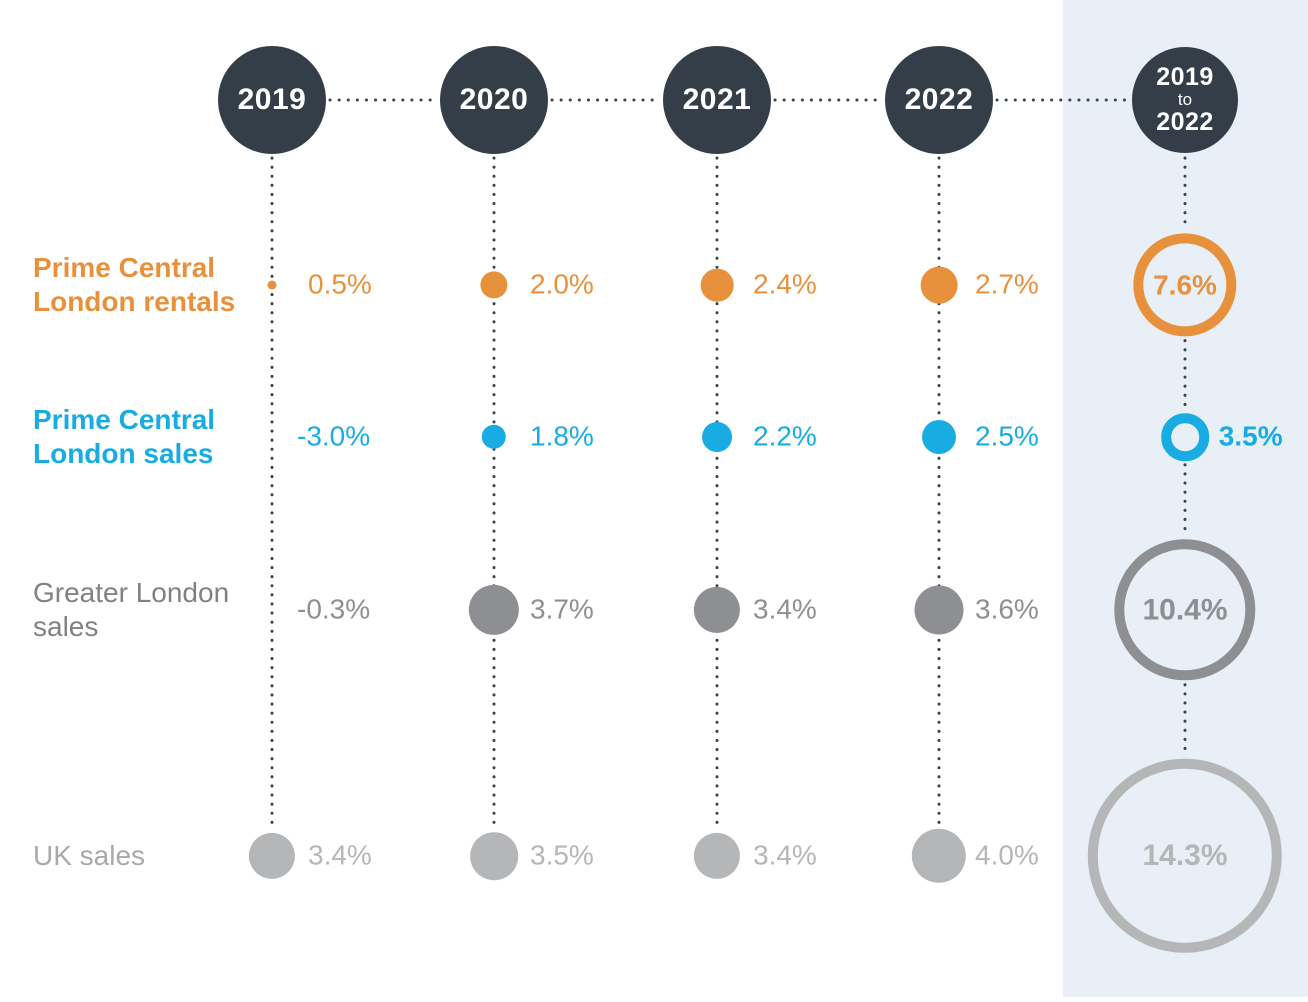  I want to click on value-label-prime-central-london-sales-2020: 1.8%, so click(562, 436).